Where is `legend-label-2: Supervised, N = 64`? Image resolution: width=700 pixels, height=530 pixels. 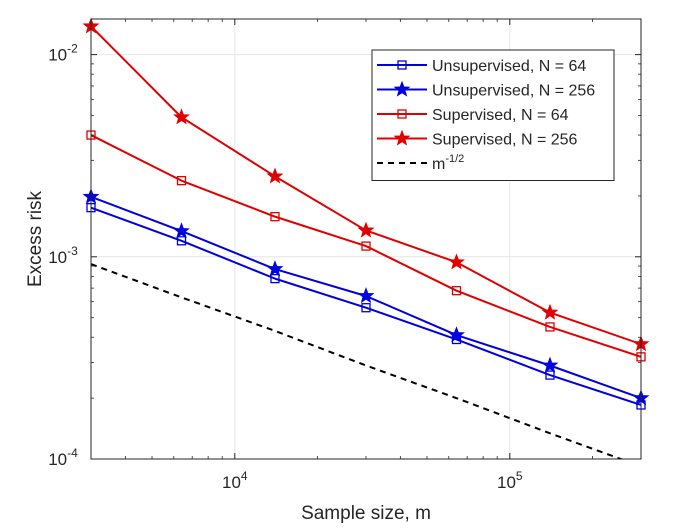
legend-label-2: Supervised, N = 64 is located at coordinates (500, 115).